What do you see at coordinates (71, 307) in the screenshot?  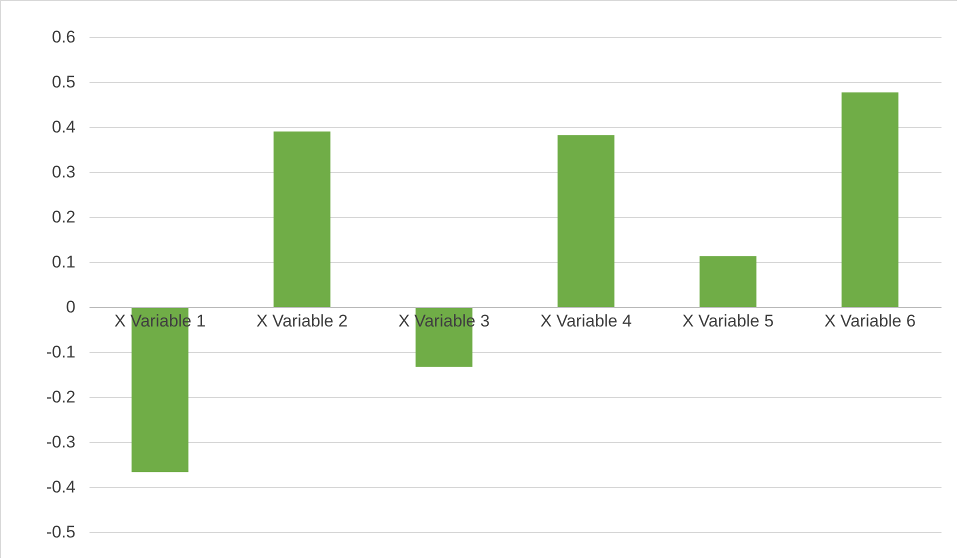 I see `y-tick-label: 0` at bounding box center [71, 307].